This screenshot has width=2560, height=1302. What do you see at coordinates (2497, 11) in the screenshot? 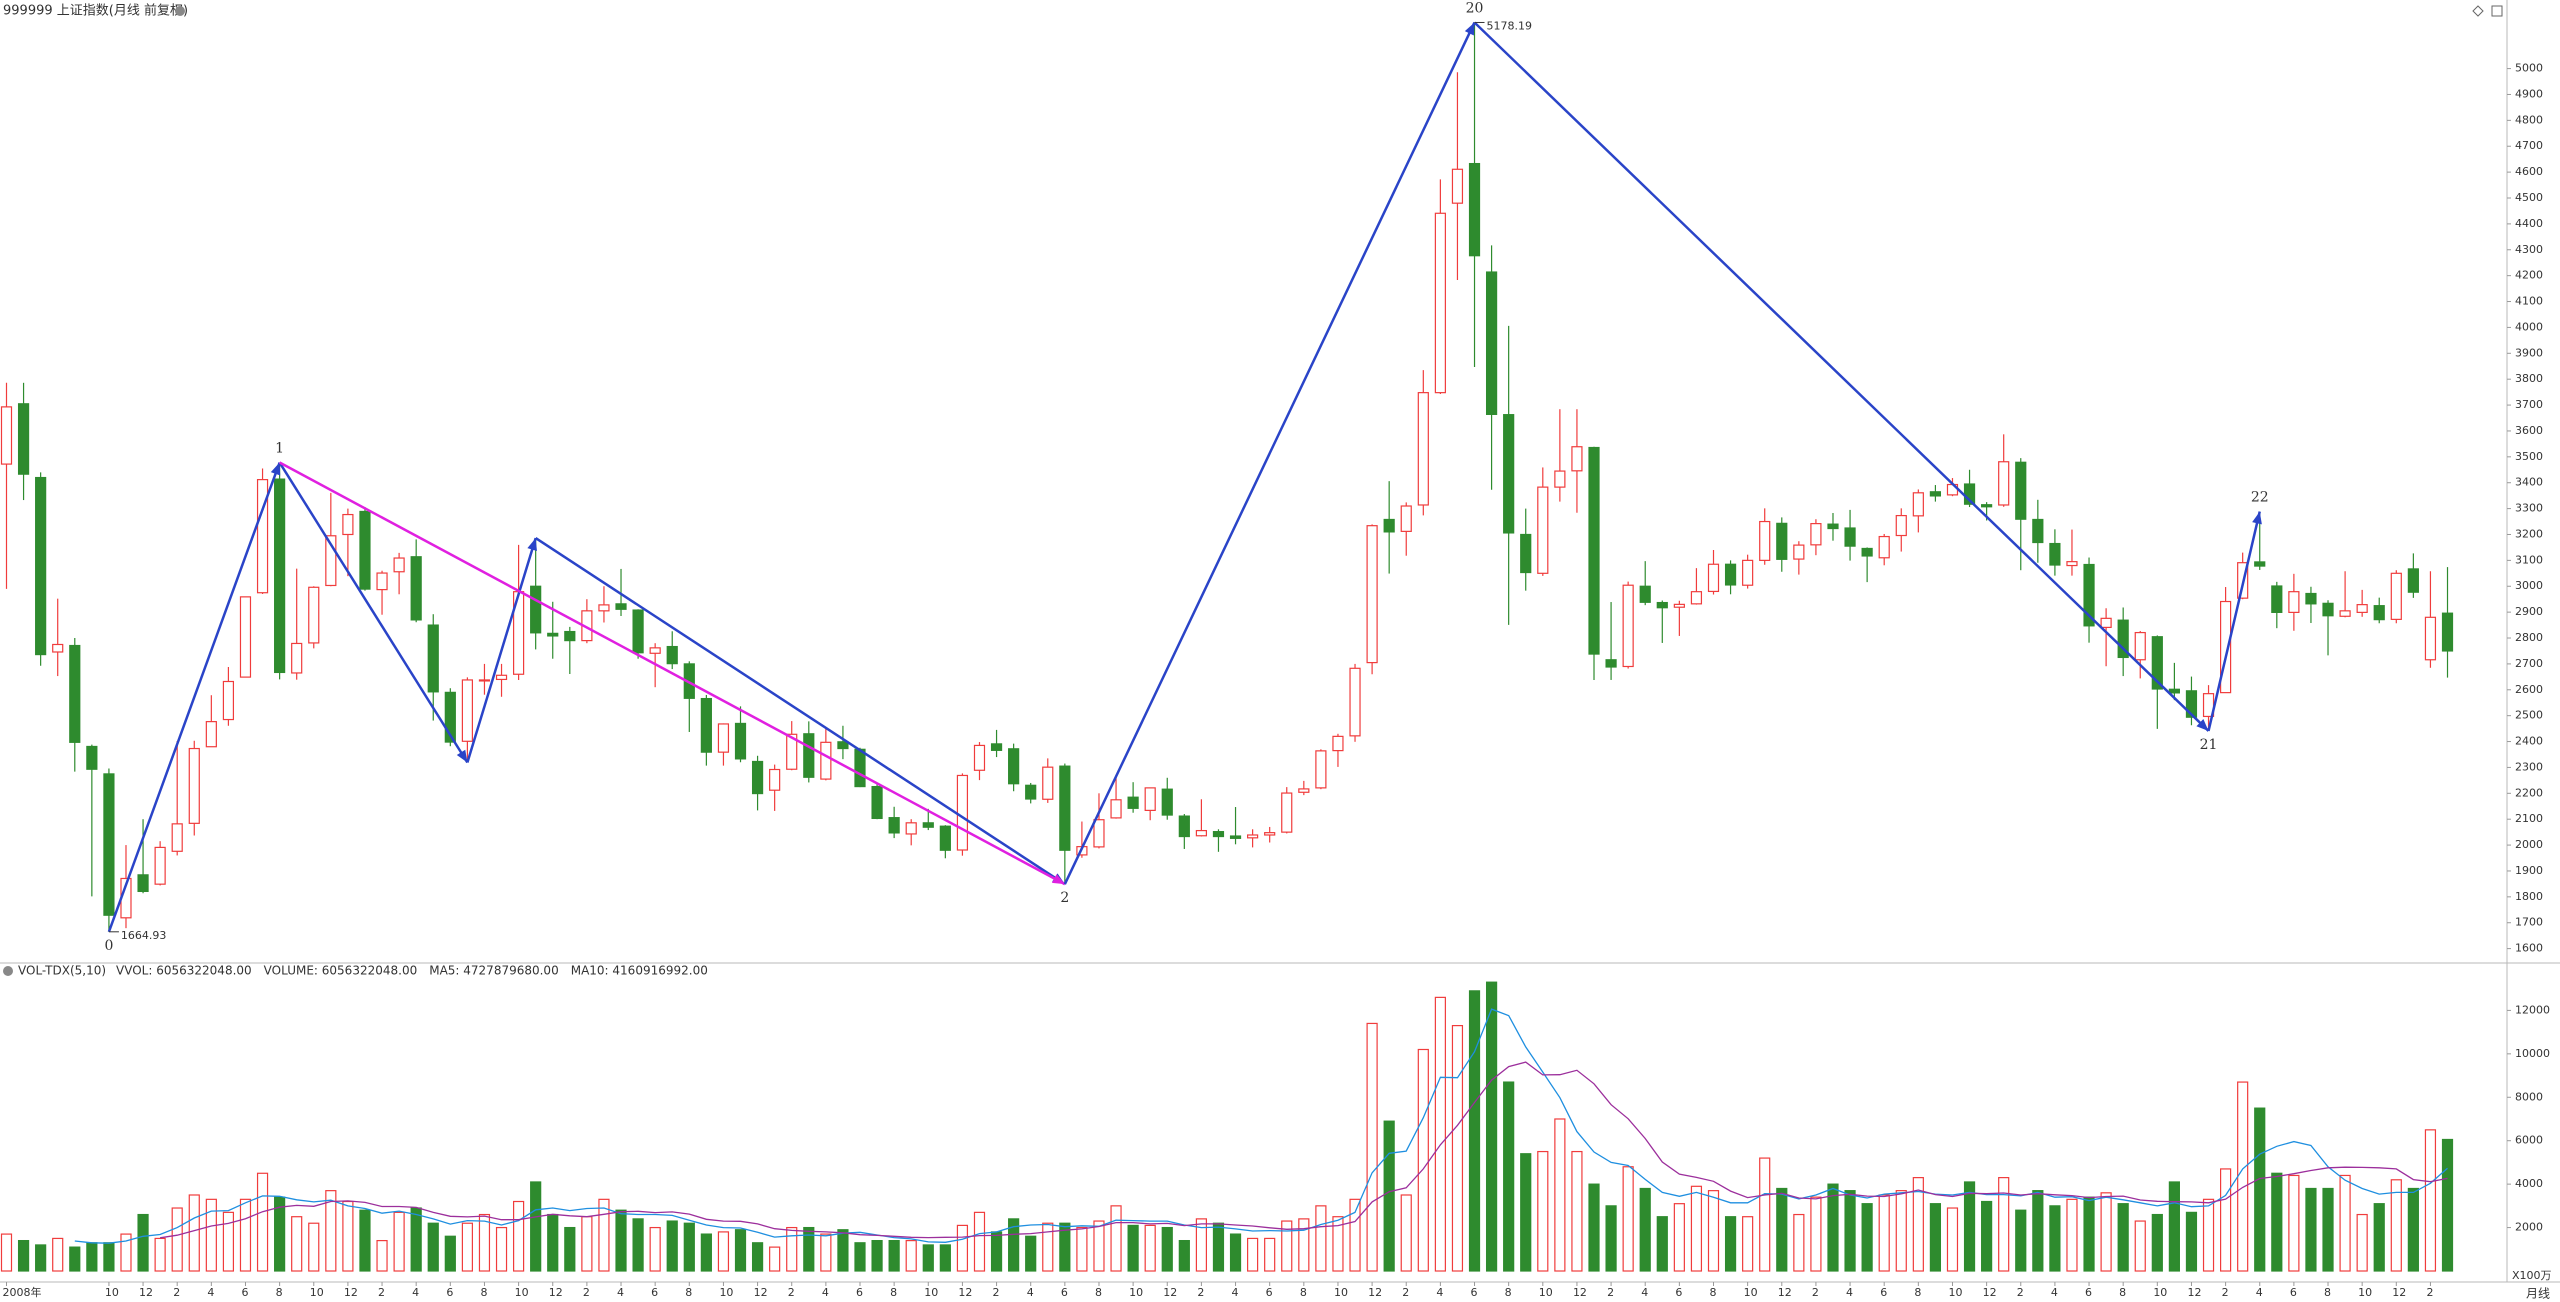
I see `window-icon` at bounding box center [2497, 11].